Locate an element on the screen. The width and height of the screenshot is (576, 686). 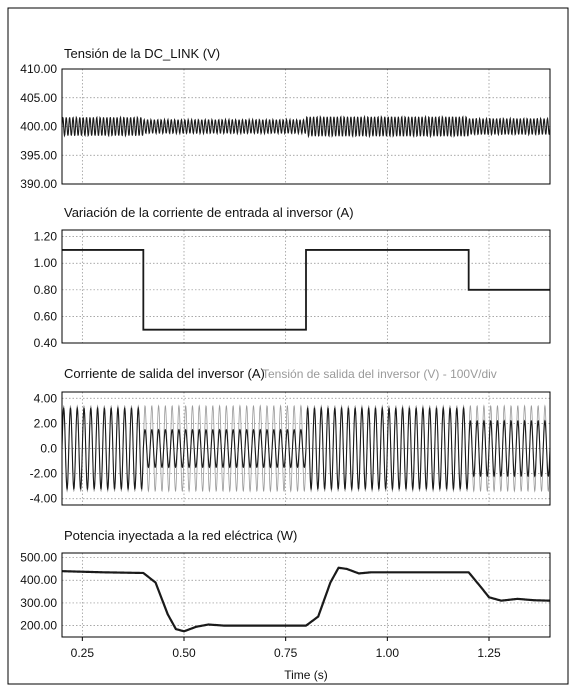
y-tick-label: 405.00 is located at coordinates (38, 98).